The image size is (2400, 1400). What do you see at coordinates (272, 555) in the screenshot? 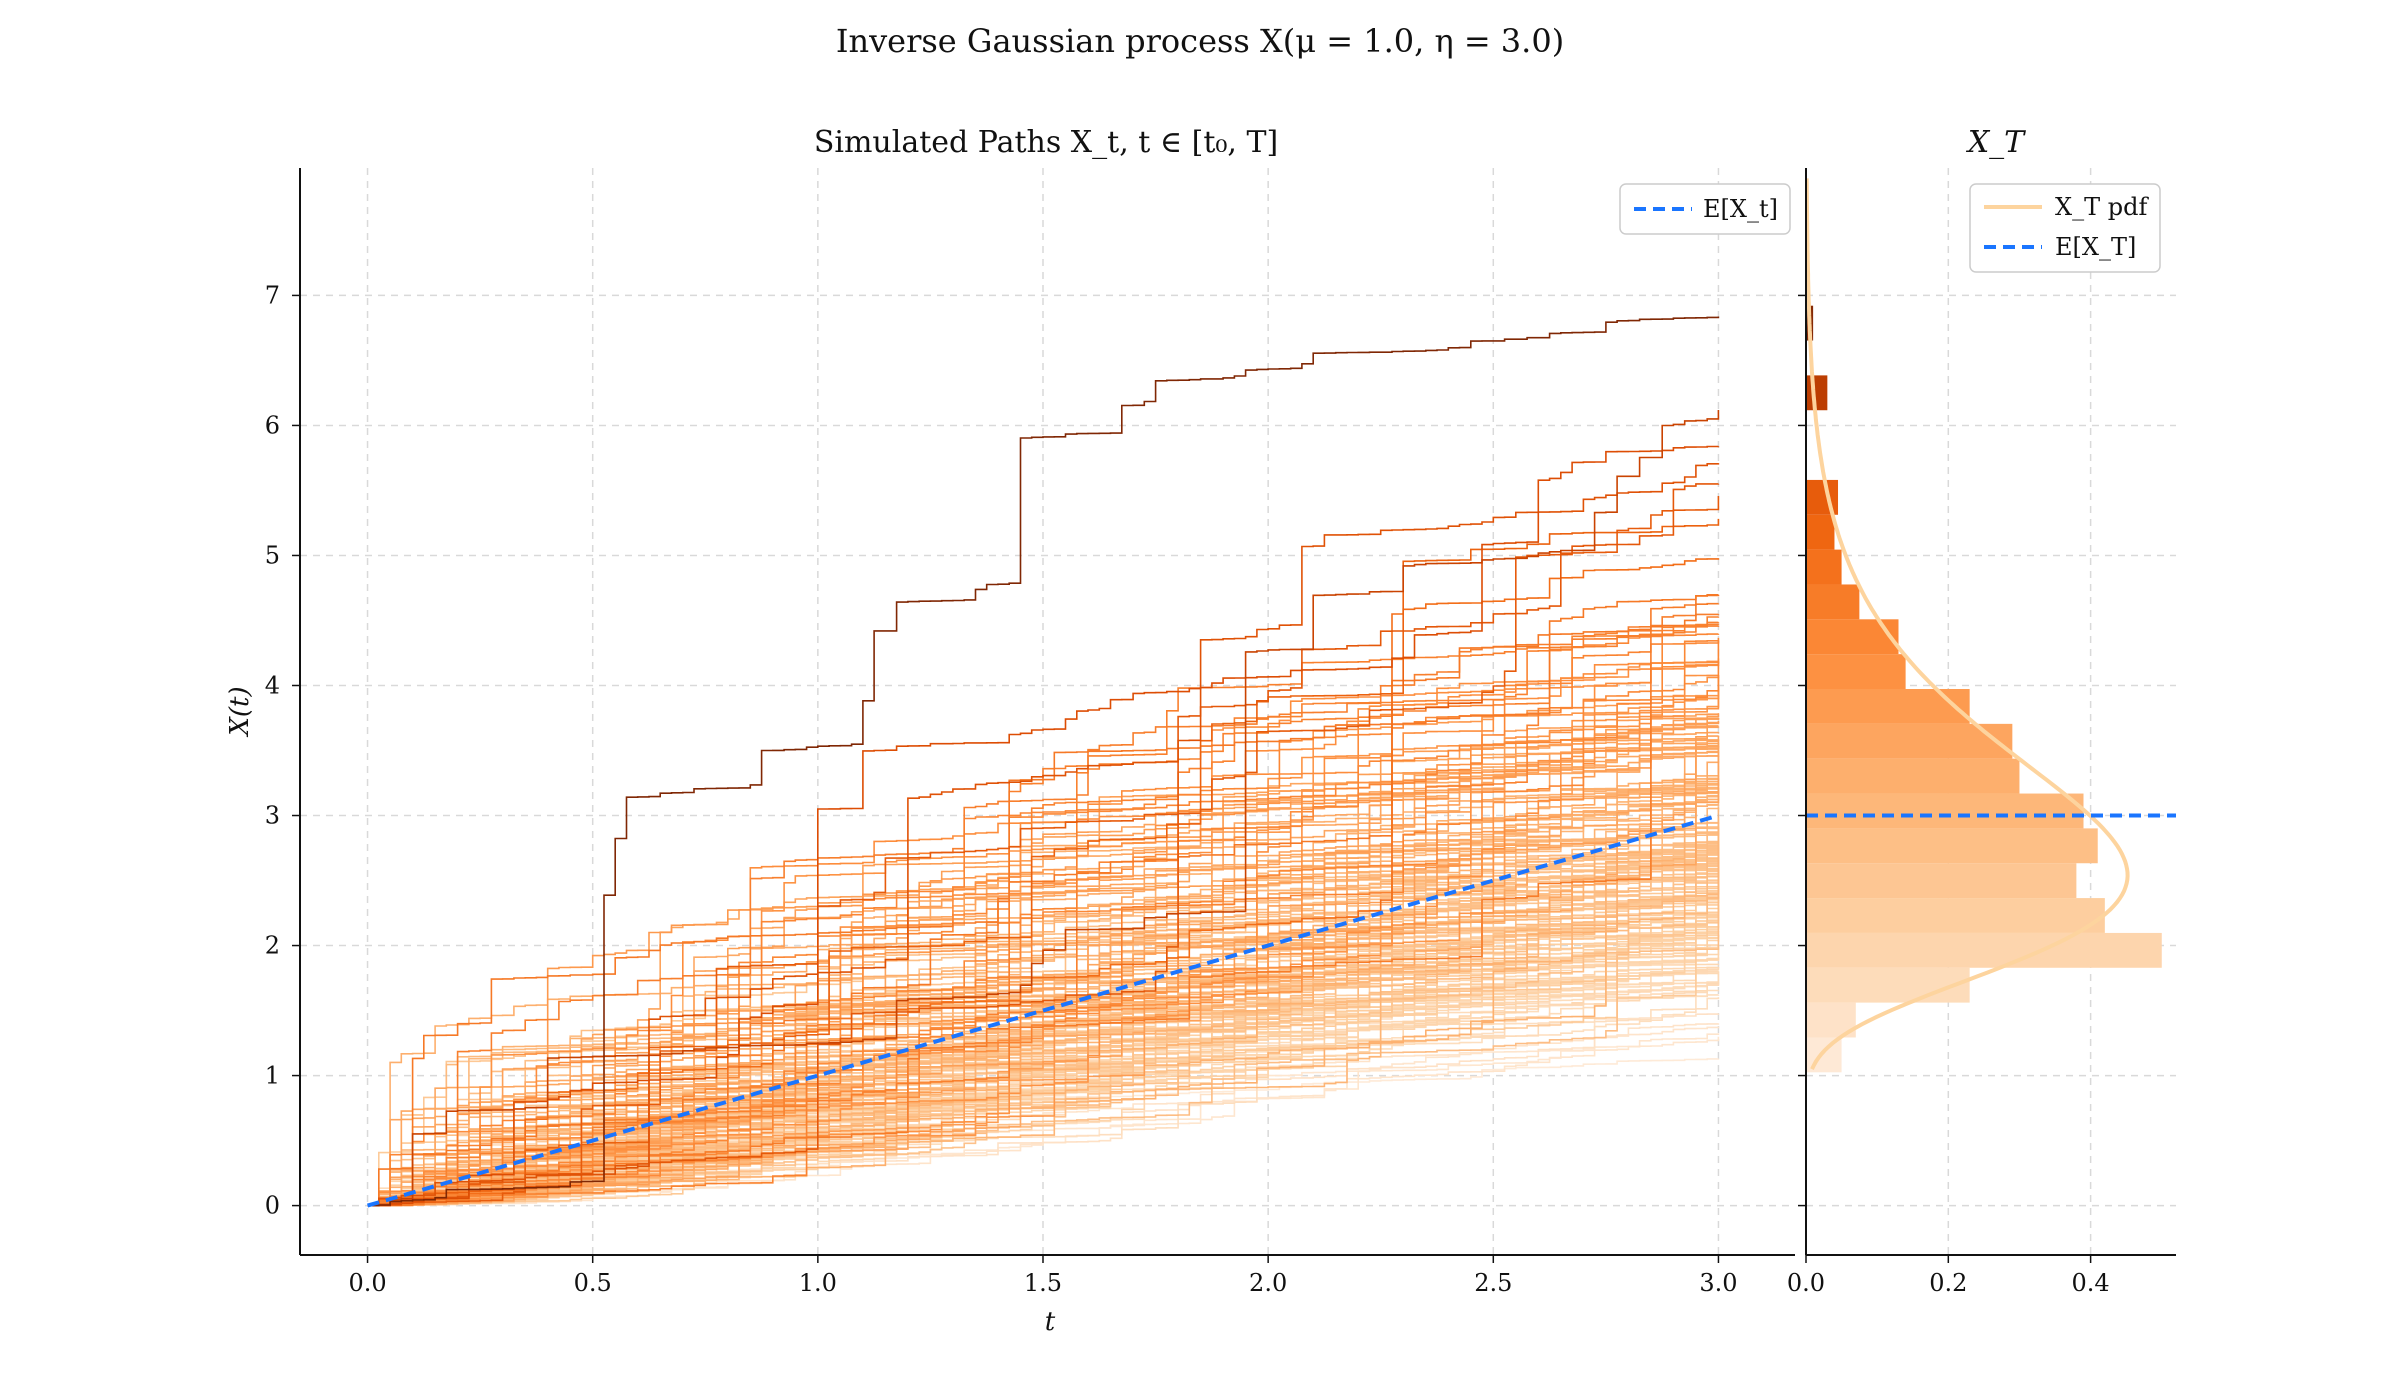
I see `y-tick-label: 5` at bounding box center [272, 555].